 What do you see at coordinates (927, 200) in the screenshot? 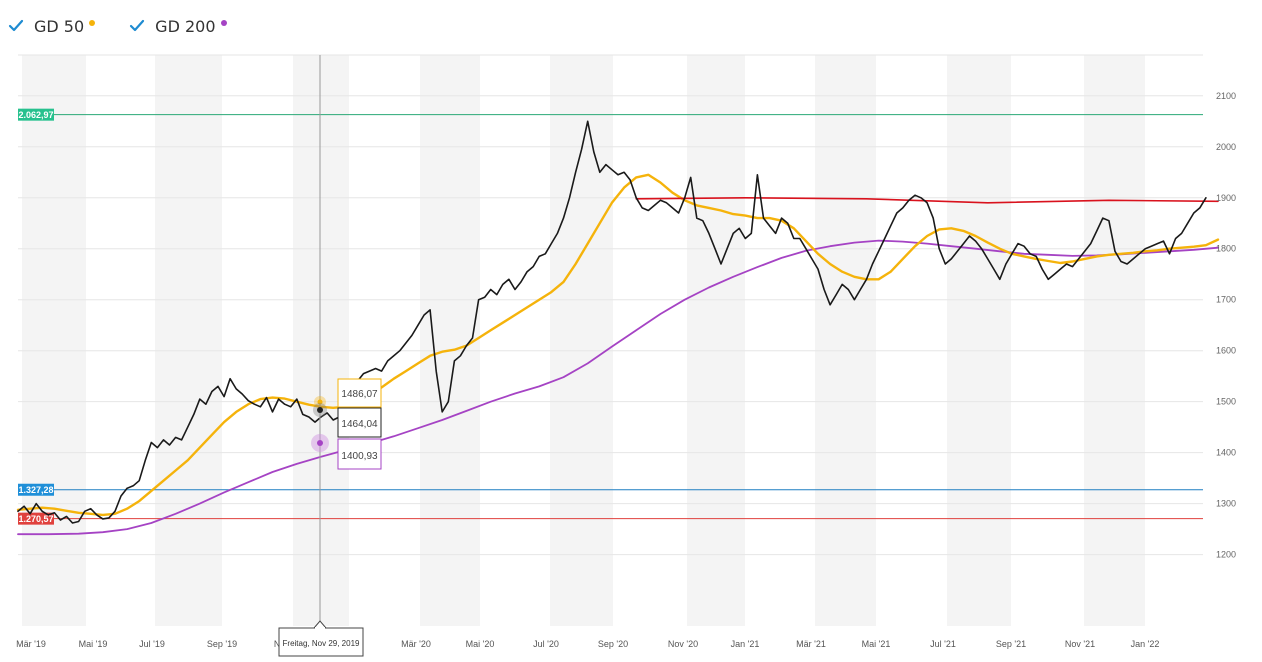
I see `series-line-resistance` at bounding box center [927, 200].